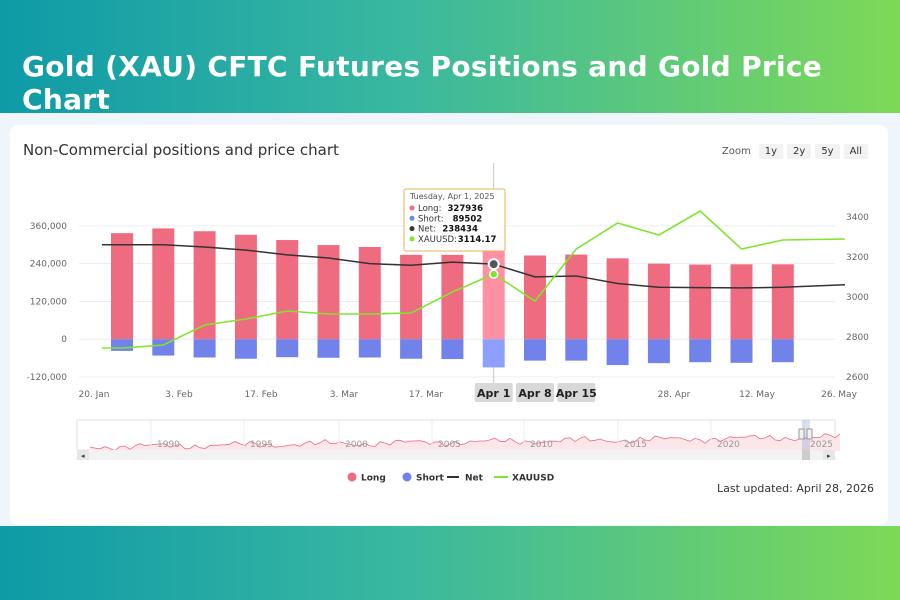 The height and width of the screenshot is (600, 900). What do you see at coordinates (855, 151) in the screenshot?
I see `zoom-all-button: All` at bounding box center [855, 151].